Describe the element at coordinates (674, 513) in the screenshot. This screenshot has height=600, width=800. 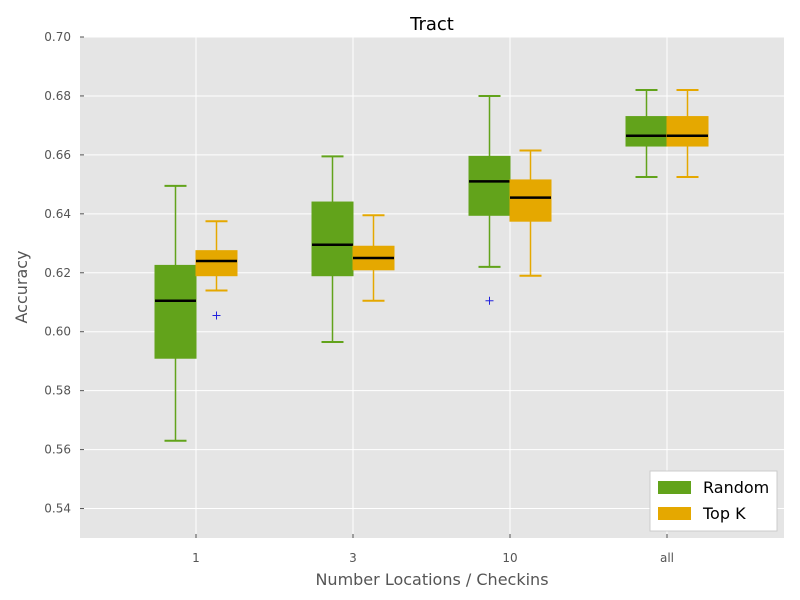
I see `legend-swatch-top-k` at that location.